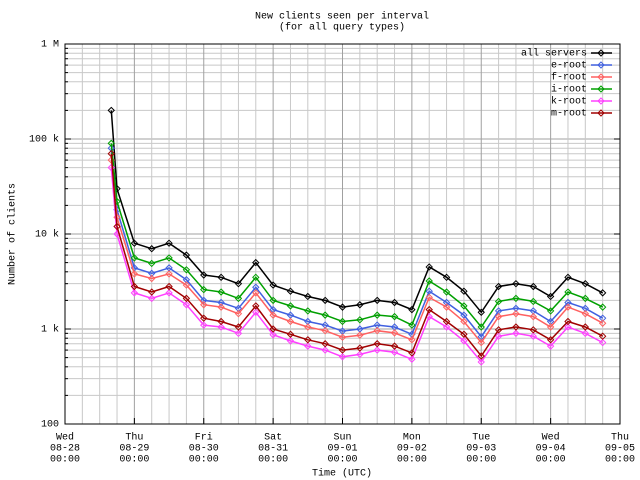 Image resolution: width=640 pixels, height=480 pixels. I want to click on x-tick-label: Wed, so click(551, 438).